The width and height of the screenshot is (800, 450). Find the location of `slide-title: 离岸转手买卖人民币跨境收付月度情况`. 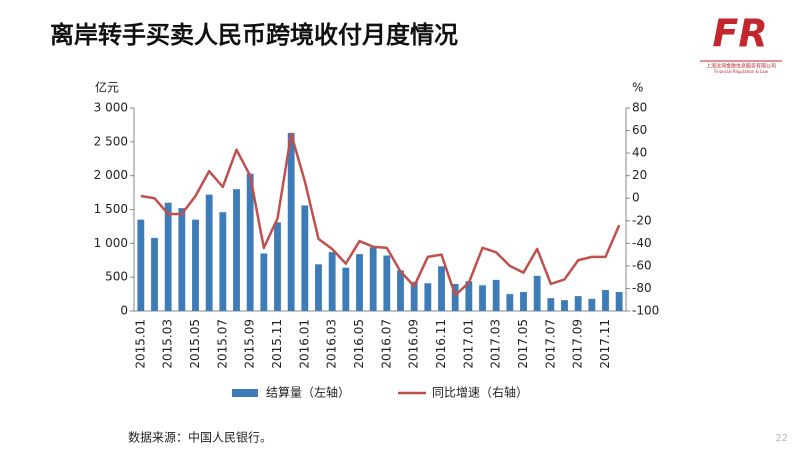

slide-title: 离岸转手买卖人民币跨境收付月度情况 is located at coordinates (254, 35).